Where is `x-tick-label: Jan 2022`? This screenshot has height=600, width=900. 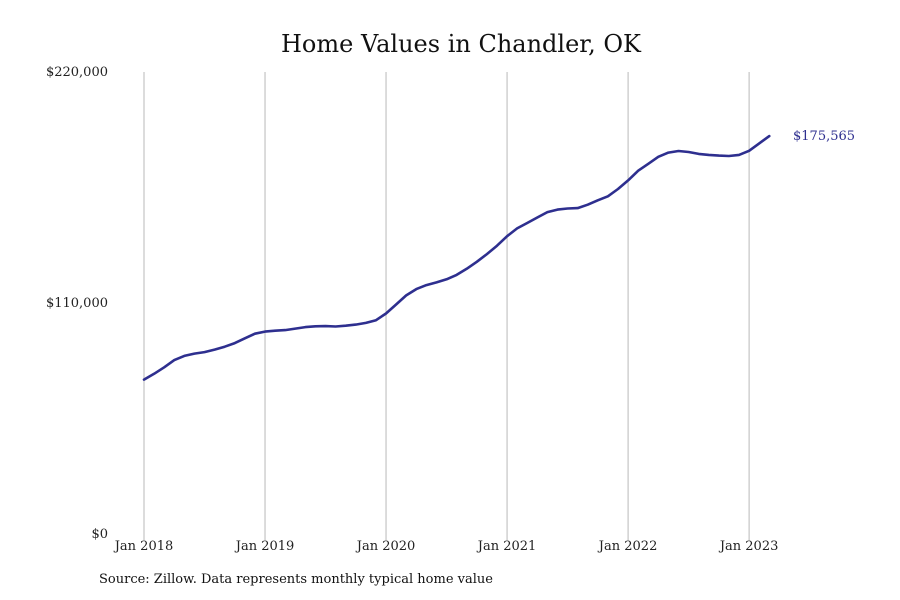
x-tick-label: Jan 2022 is located at coordinates (627, 546).